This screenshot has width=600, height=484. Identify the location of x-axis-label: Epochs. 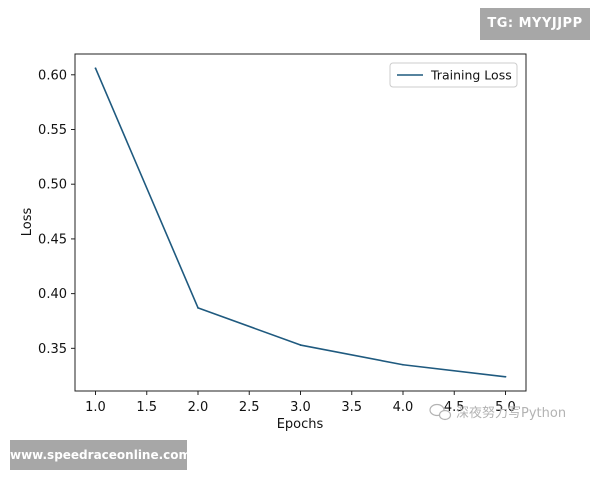
(300, 424).